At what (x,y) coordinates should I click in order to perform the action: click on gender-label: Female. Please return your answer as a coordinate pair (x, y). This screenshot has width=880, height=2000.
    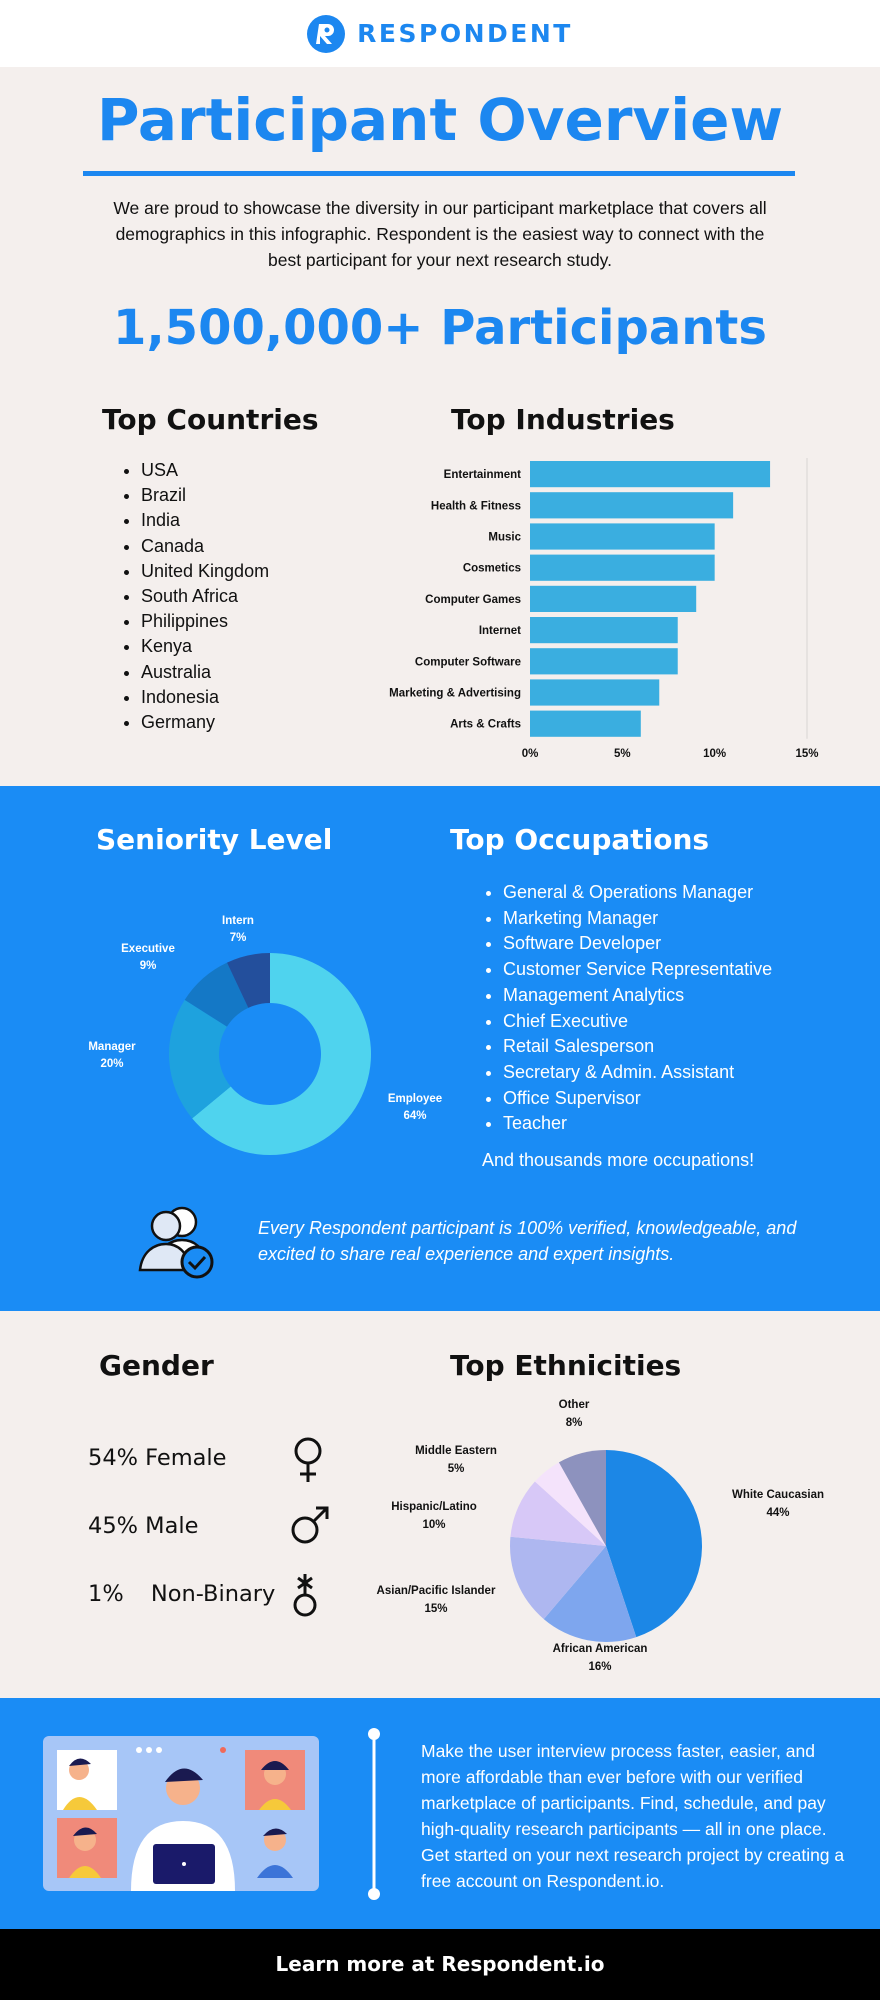
    Looking at the image, I should click on (186, 1458).